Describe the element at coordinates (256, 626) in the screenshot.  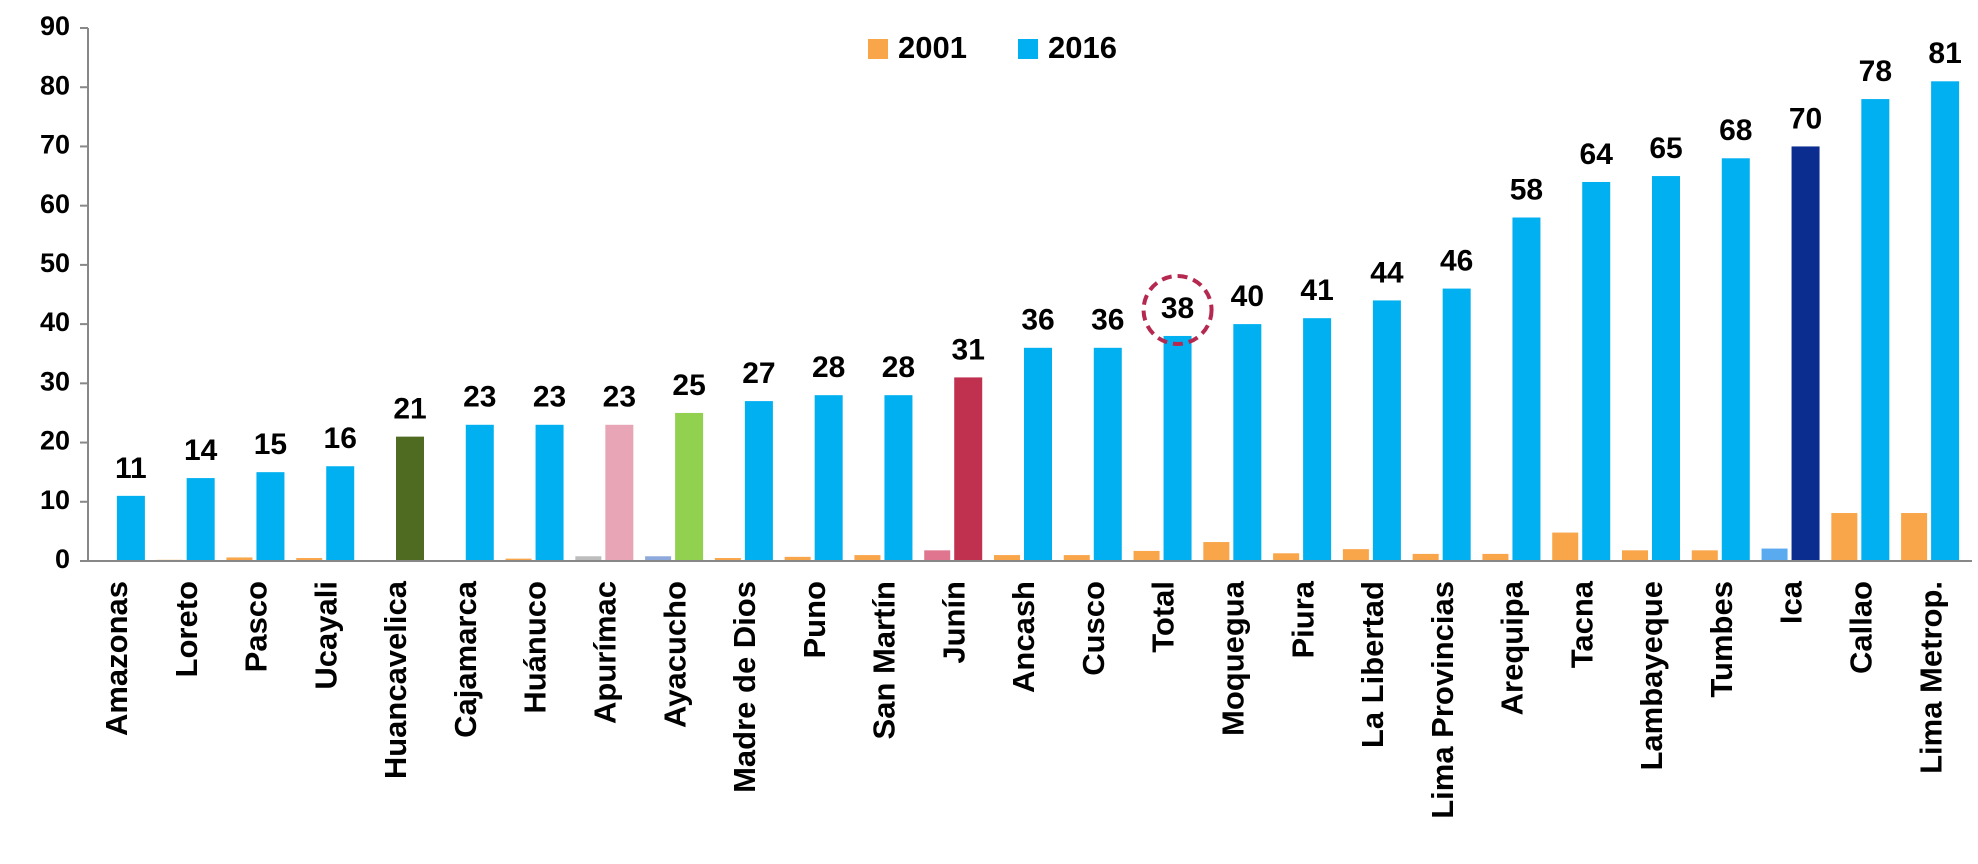
I see `x-tick-label: Pasco` at that location.